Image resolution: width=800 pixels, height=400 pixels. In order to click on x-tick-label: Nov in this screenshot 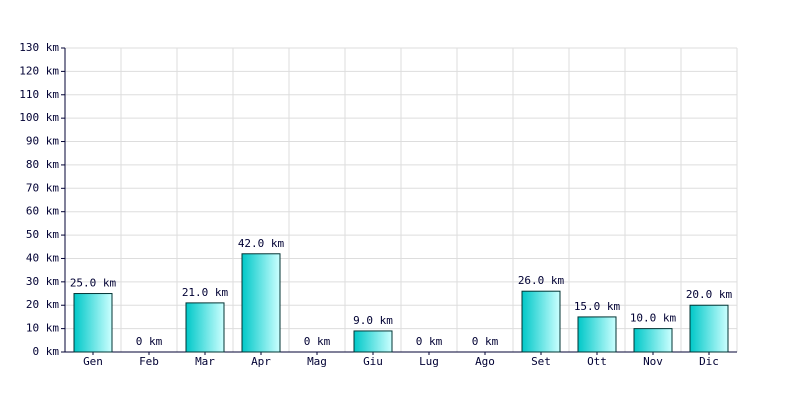, I will do `click(653, 361)`.